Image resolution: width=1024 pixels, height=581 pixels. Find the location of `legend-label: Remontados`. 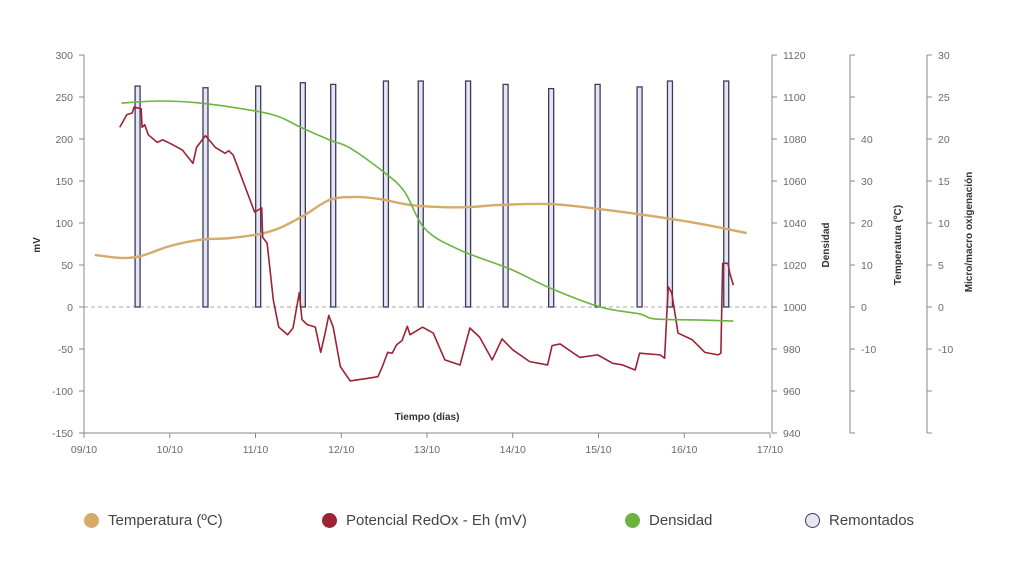

legend-label: Remontados is located at coordinates (872, 520).